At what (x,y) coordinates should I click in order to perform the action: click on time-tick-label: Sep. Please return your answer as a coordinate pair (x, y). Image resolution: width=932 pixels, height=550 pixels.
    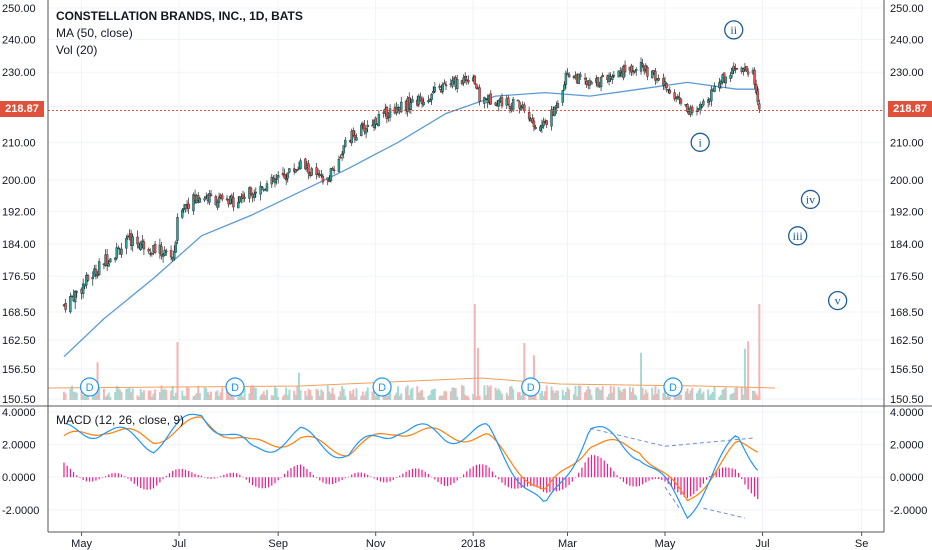
    Looking at the image, I should click on (278, 544).